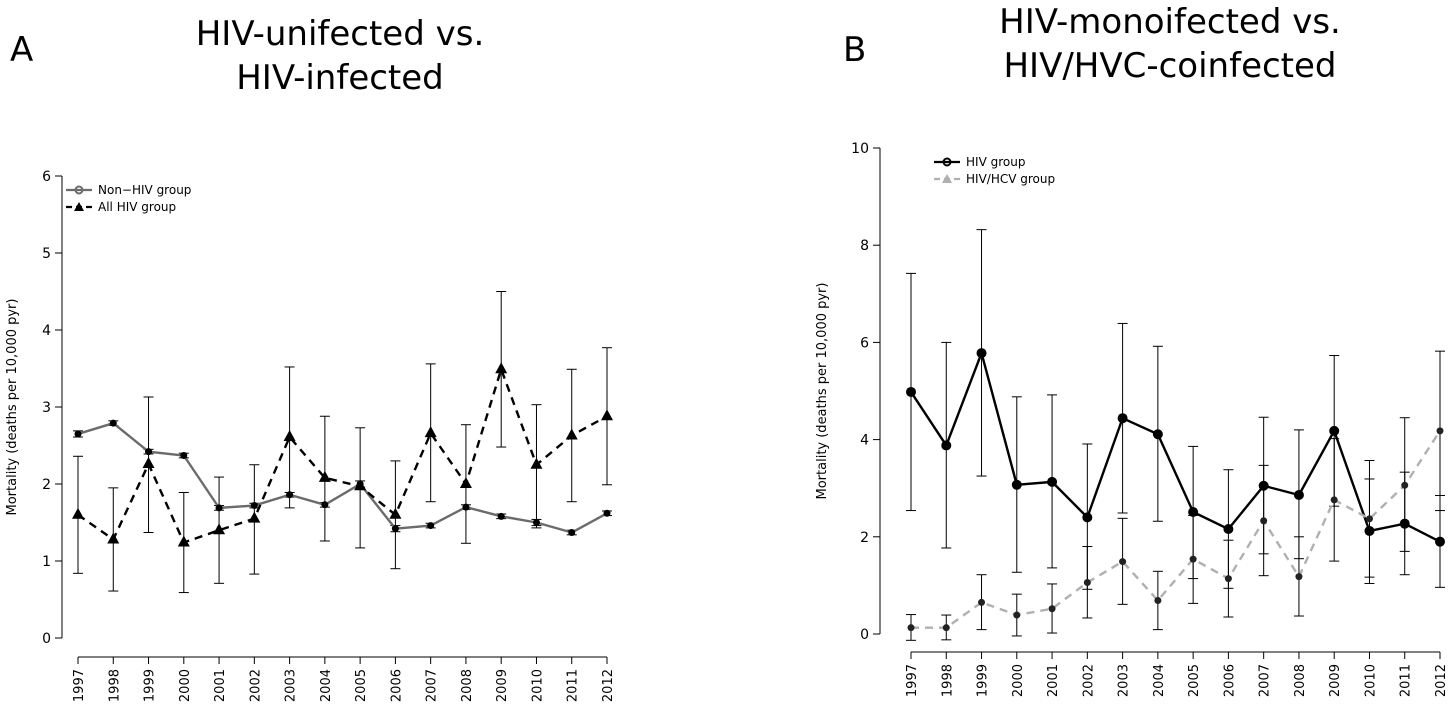  I want to click on legend-label: HIV group, so click(995, 162).